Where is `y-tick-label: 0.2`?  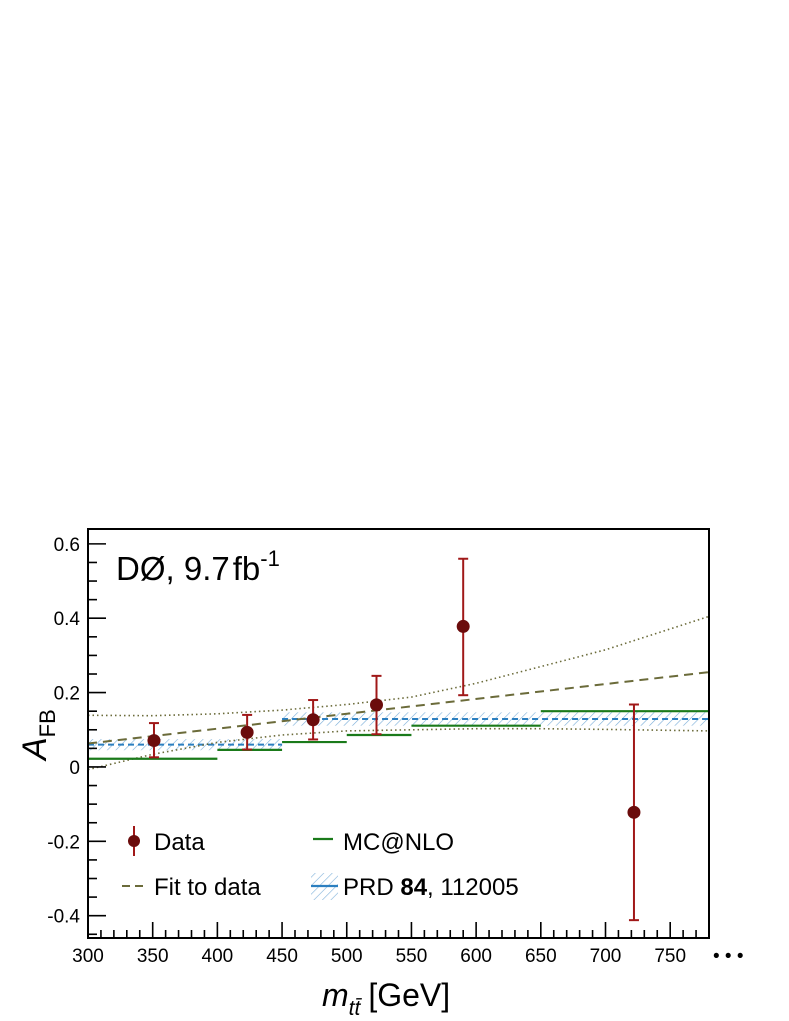
y-tick-label: 0.2 is located at coordinates (67, 694).